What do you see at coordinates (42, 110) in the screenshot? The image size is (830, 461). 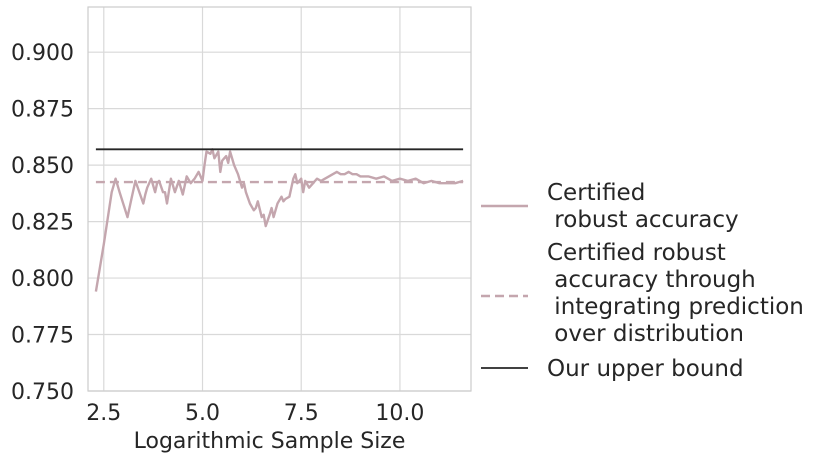 I see `y-tick-label: 0.875` at bounding box center [42, 110].